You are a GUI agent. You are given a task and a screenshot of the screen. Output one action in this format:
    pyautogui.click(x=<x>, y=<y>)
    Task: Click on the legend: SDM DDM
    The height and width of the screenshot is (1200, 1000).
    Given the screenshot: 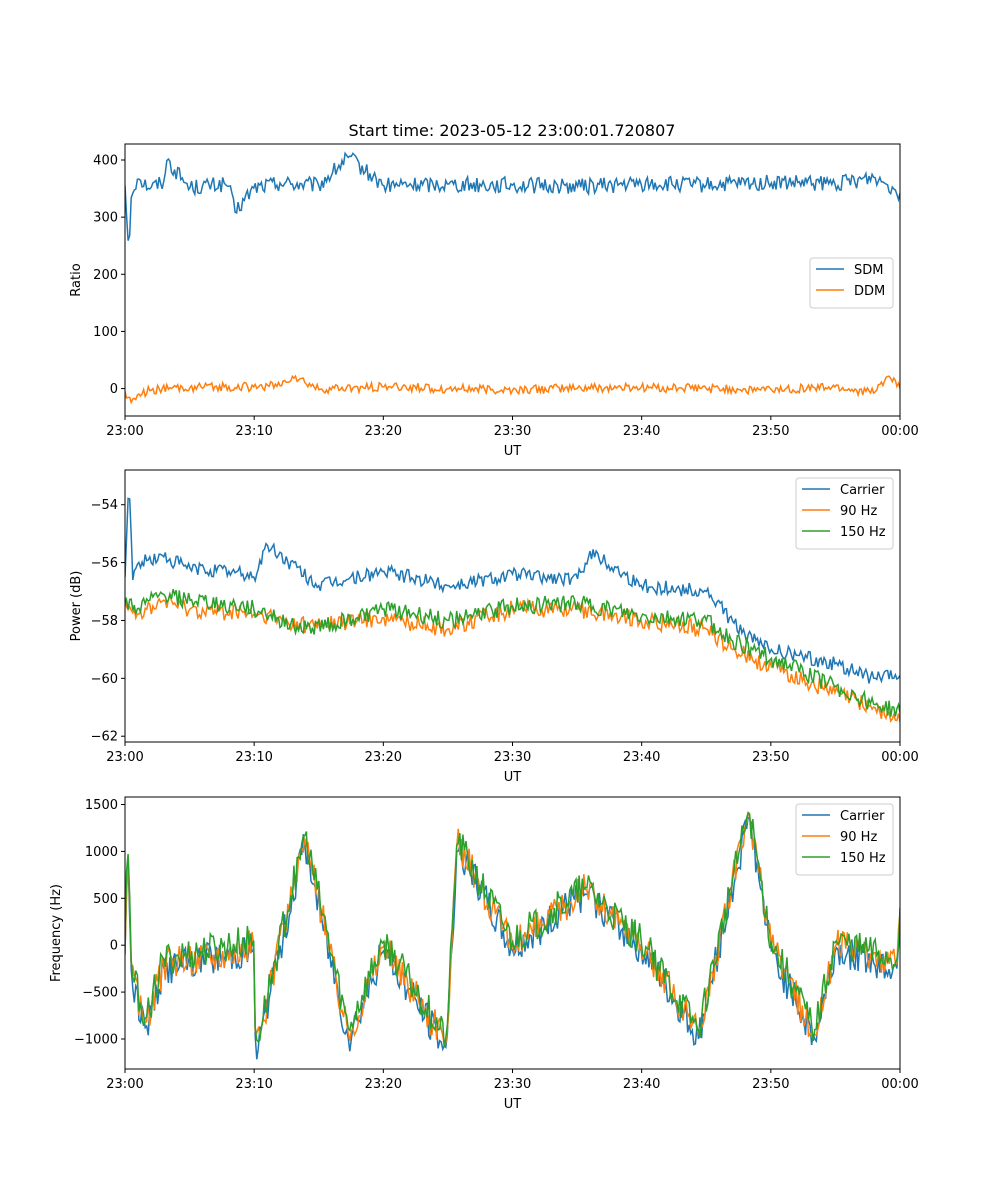 What is the action you would take?
    pyautogui.click(x=851, y=283)
    